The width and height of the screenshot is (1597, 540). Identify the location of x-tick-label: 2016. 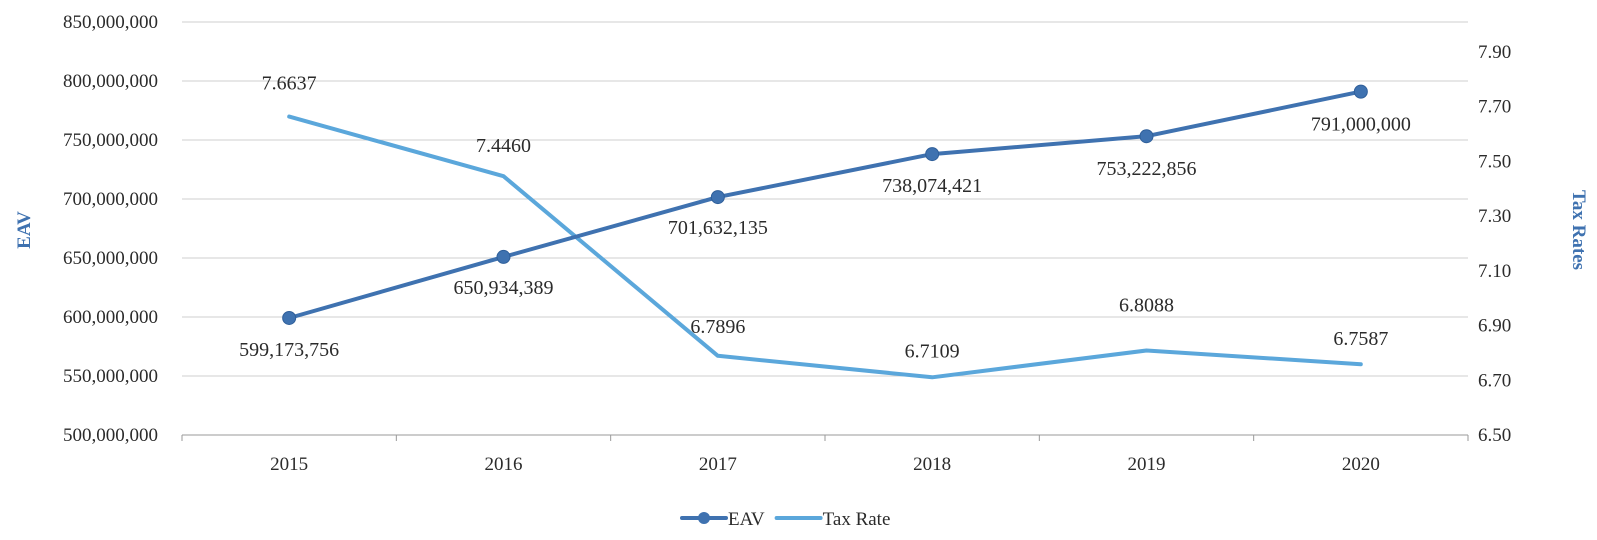
(504, 464).